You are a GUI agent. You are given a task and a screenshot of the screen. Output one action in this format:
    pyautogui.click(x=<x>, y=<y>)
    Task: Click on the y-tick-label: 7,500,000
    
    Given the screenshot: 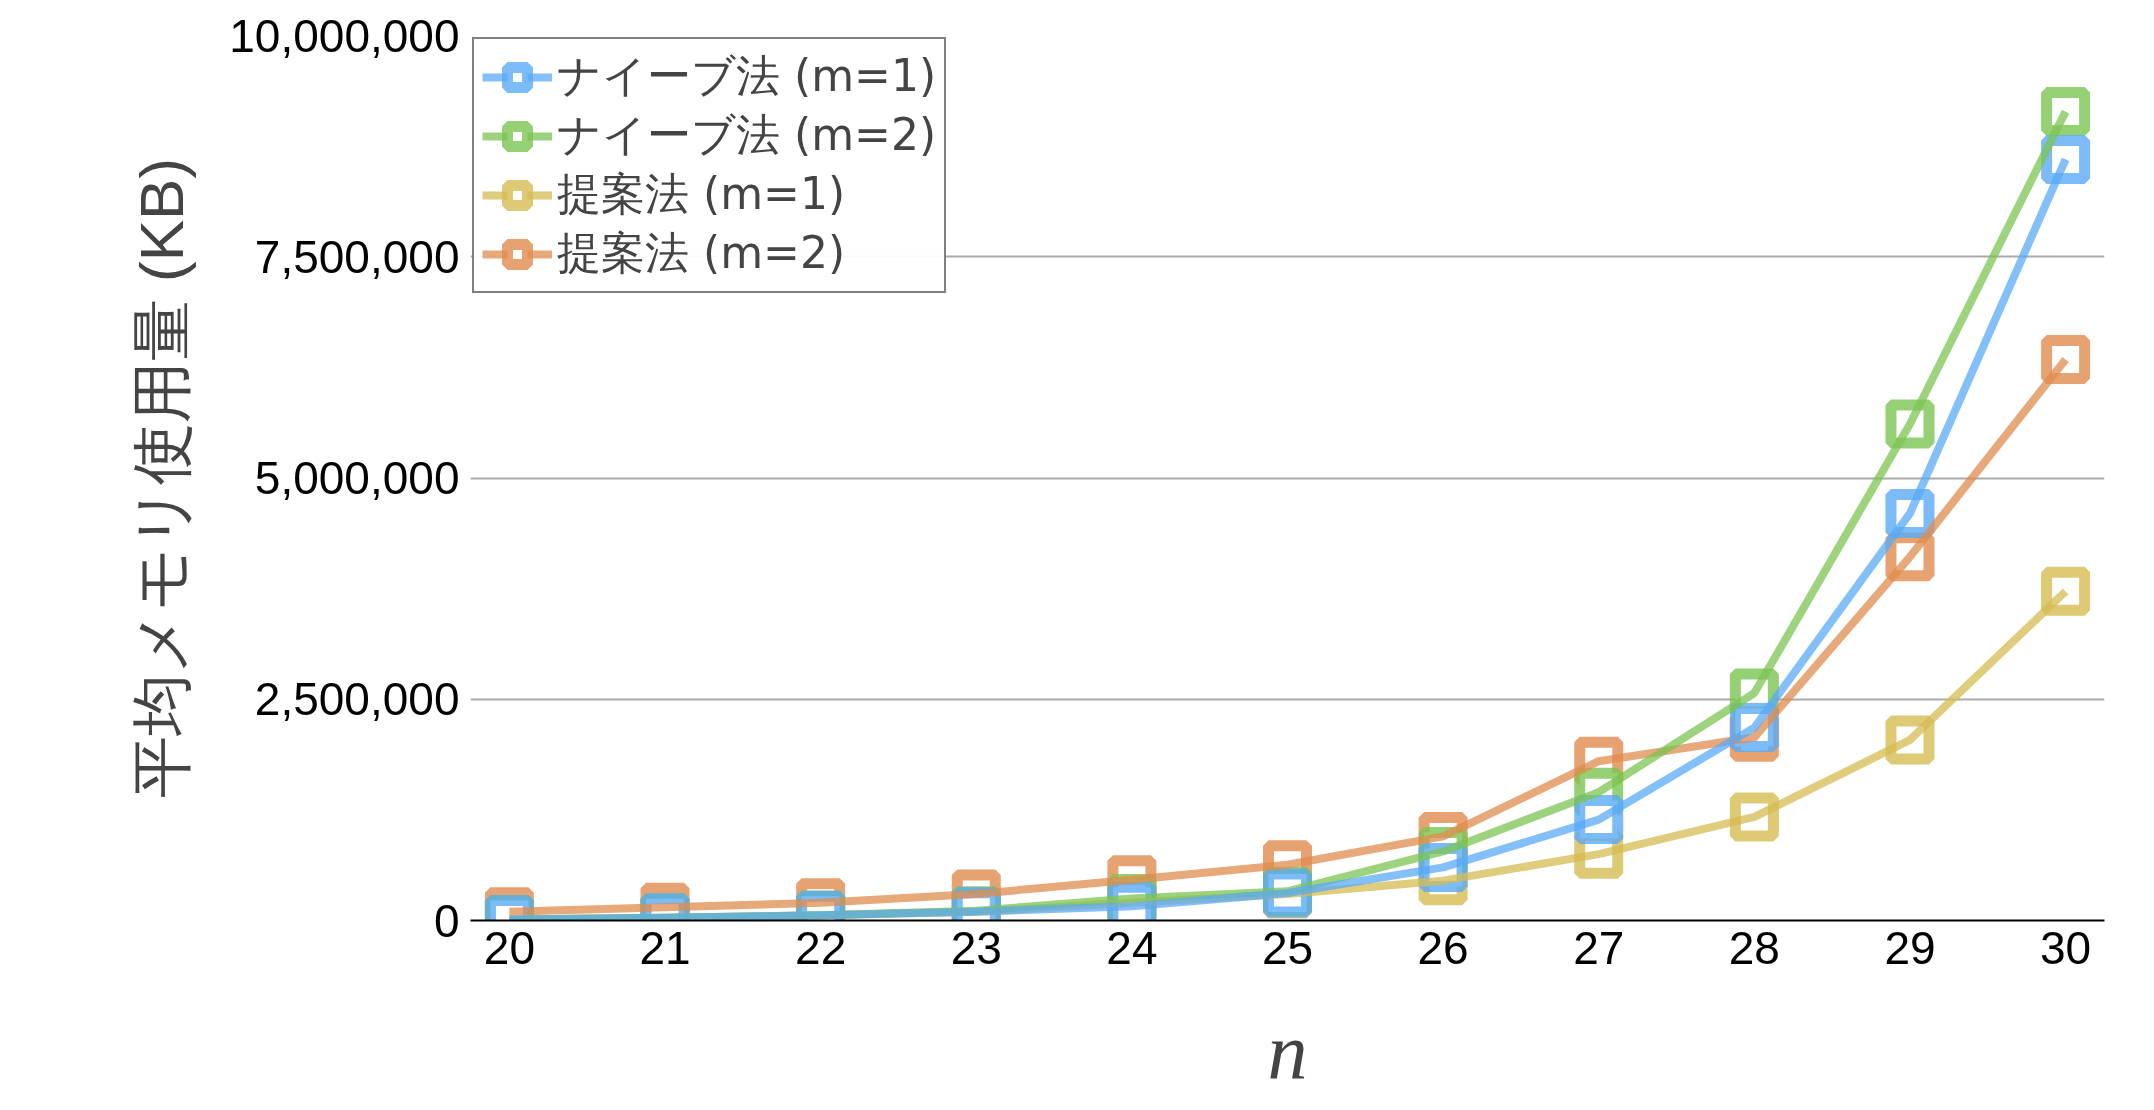 What is the action you would take?
    pyautogui.click(x=357, y=256)
    